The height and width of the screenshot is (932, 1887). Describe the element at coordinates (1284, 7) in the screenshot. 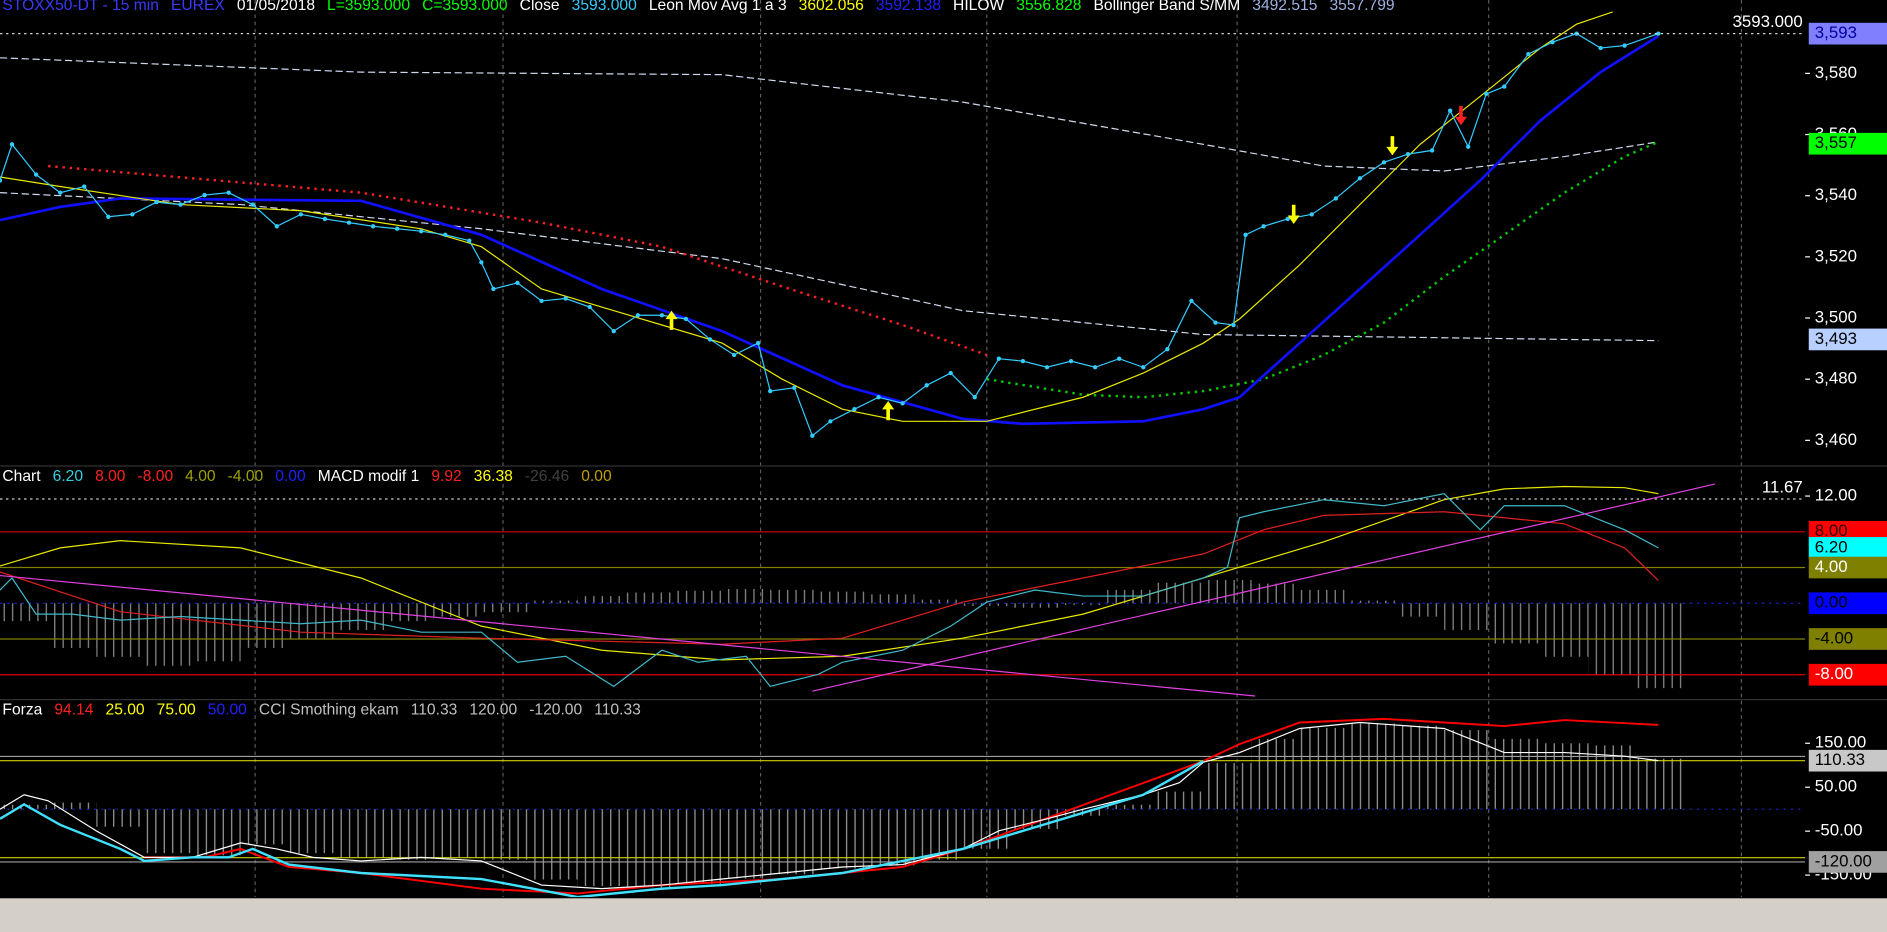

I see `header-item: 3492.515` at that location.